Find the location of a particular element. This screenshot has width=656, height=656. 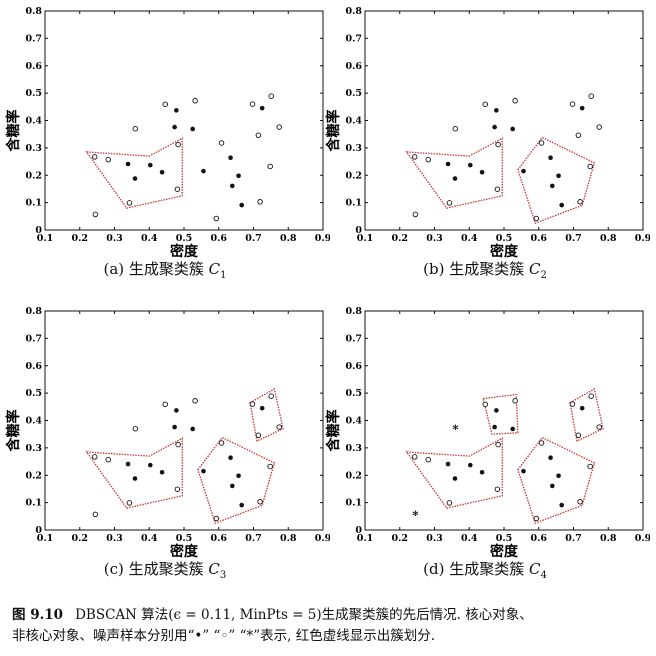

panel-caption: (b) 生成聚类簇 C2 is located at coordinates (485, 269).